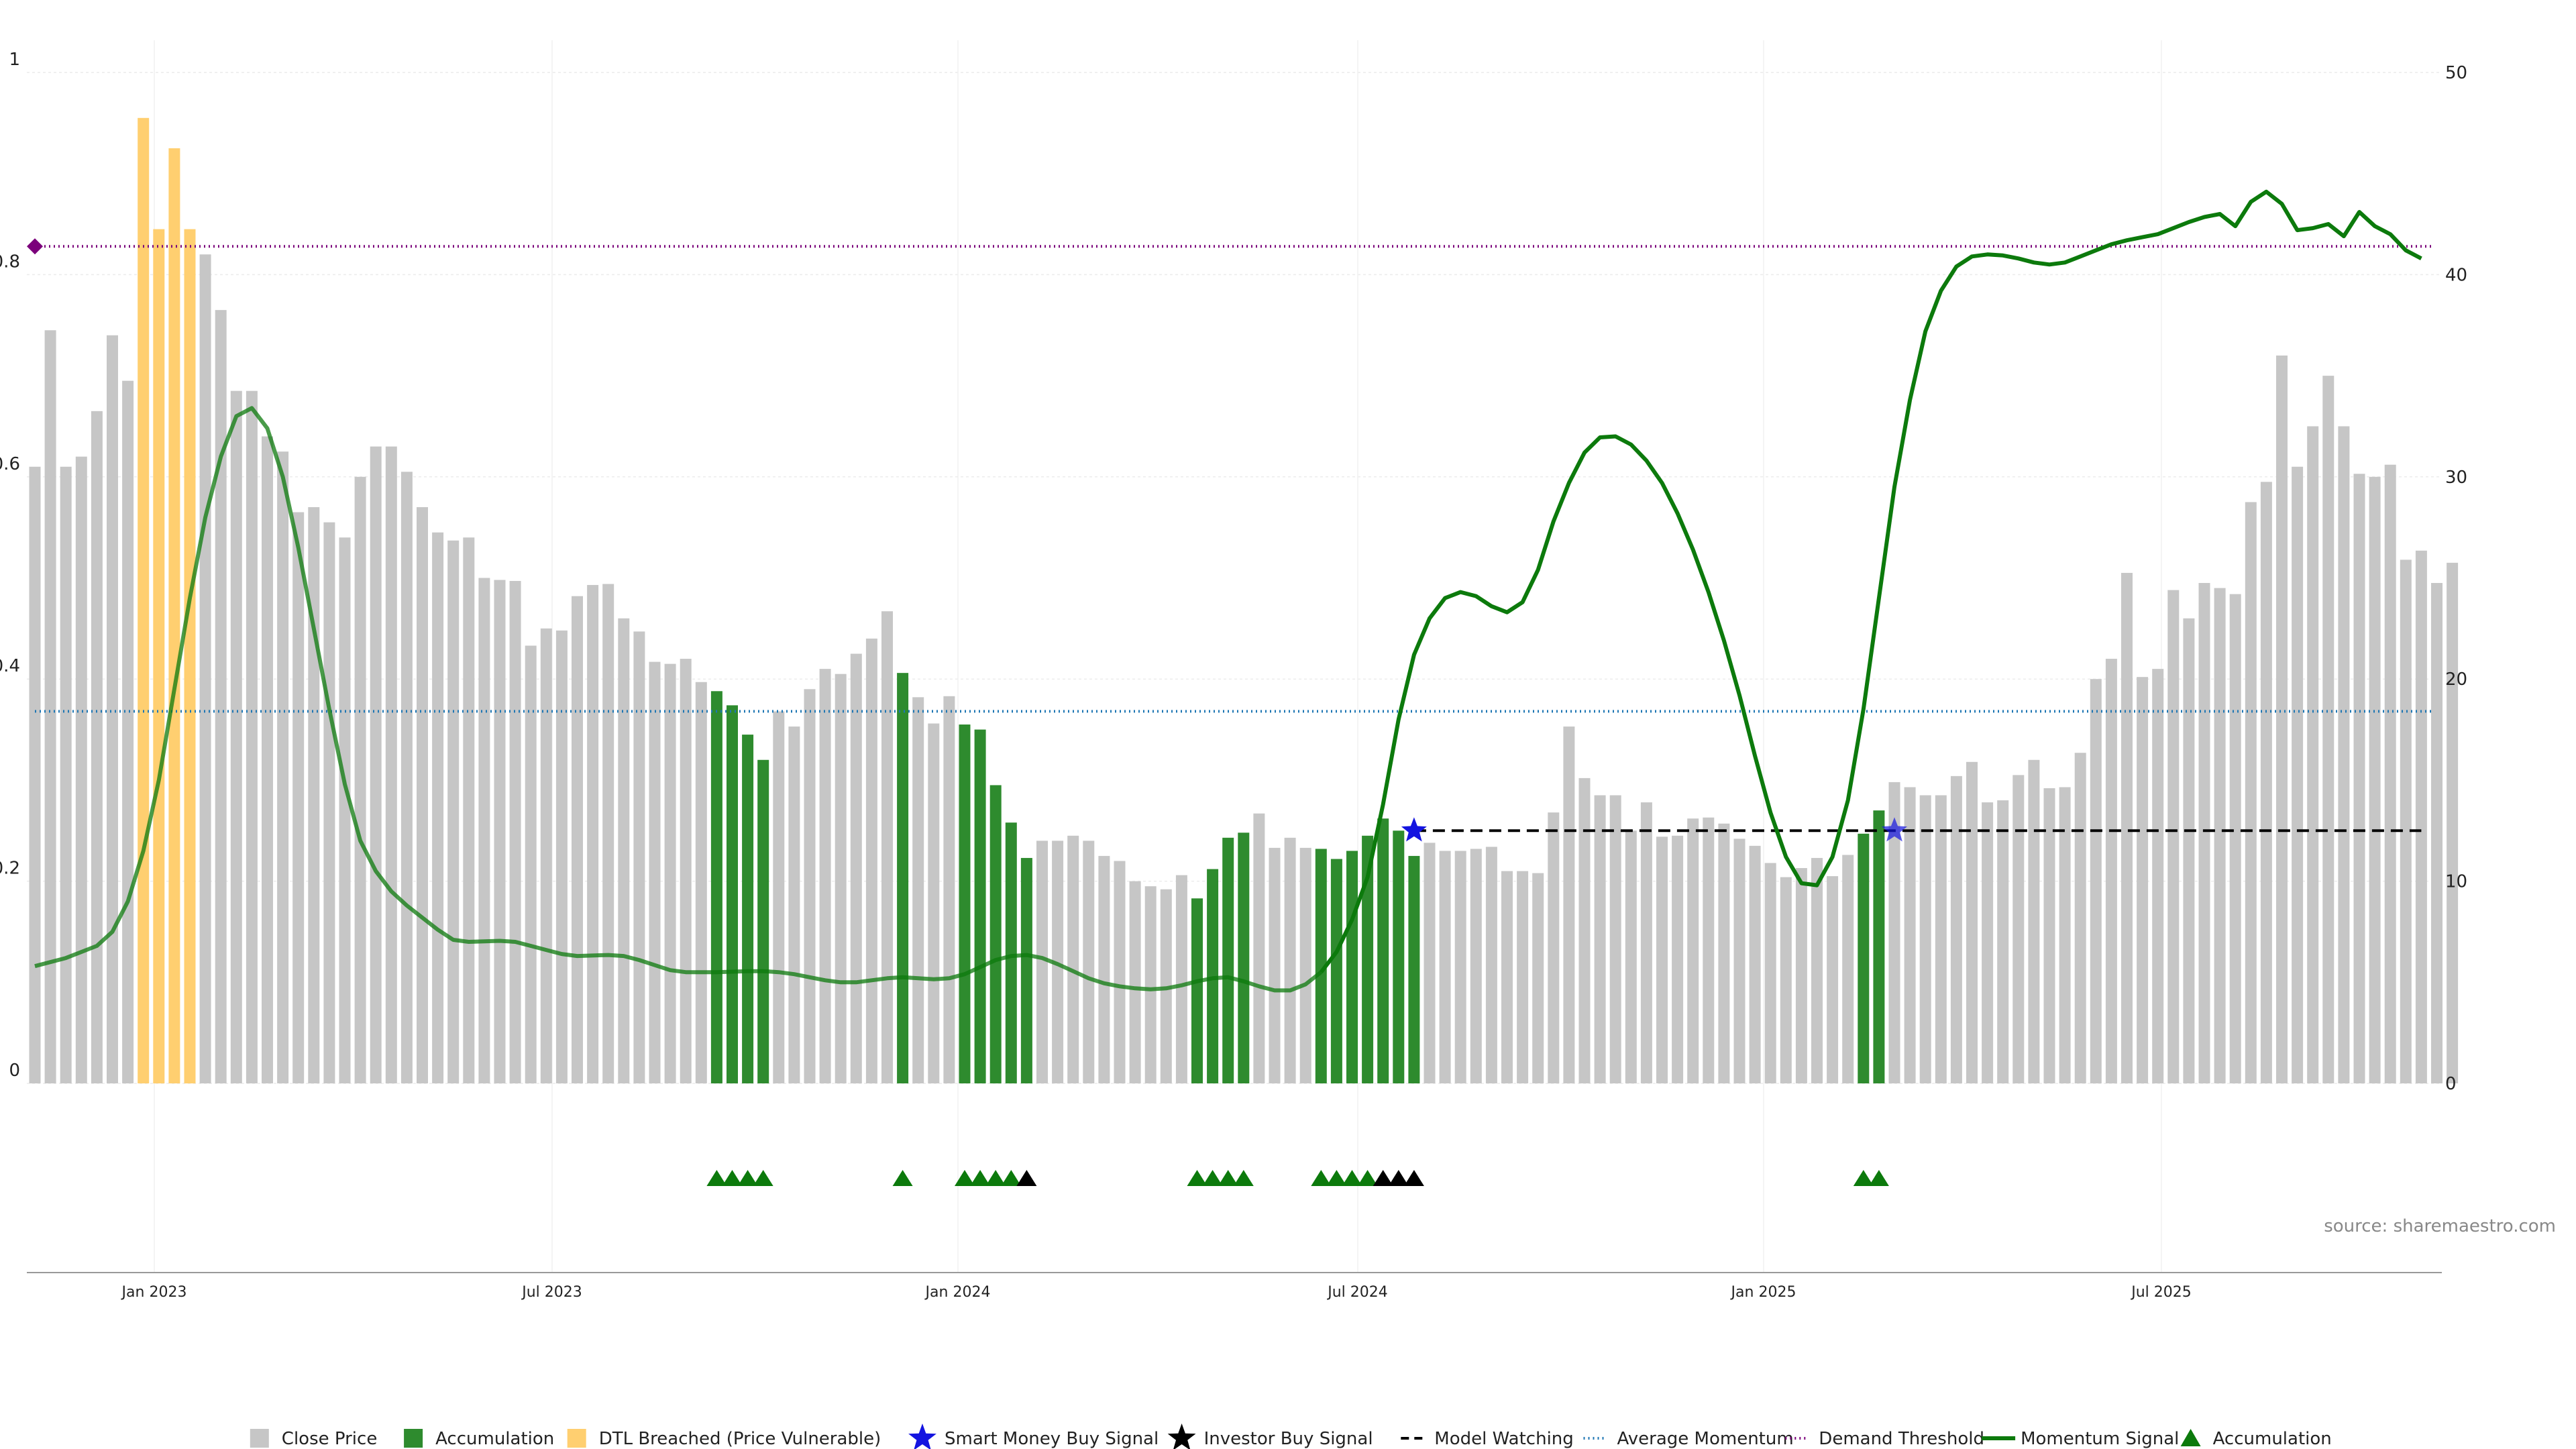  I want to click on demand-threshold-marker, so click(35, 246).